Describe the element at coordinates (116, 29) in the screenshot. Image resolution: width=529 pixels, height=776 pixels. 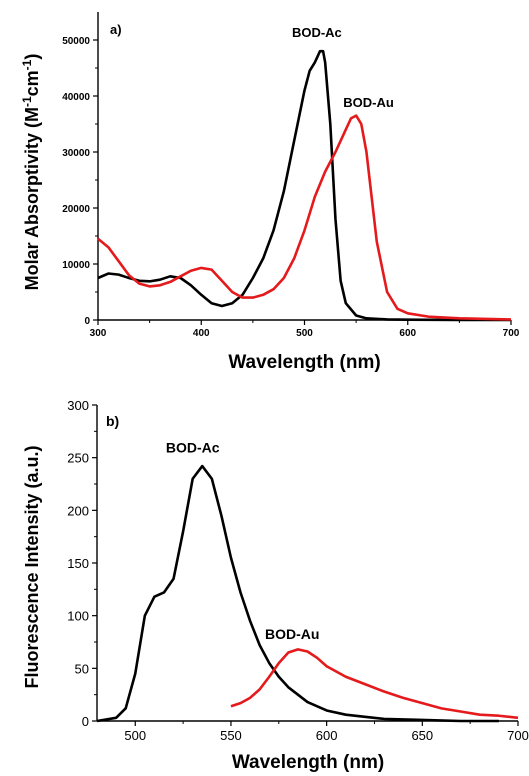
I see `panel-a-label: a)` at that location.